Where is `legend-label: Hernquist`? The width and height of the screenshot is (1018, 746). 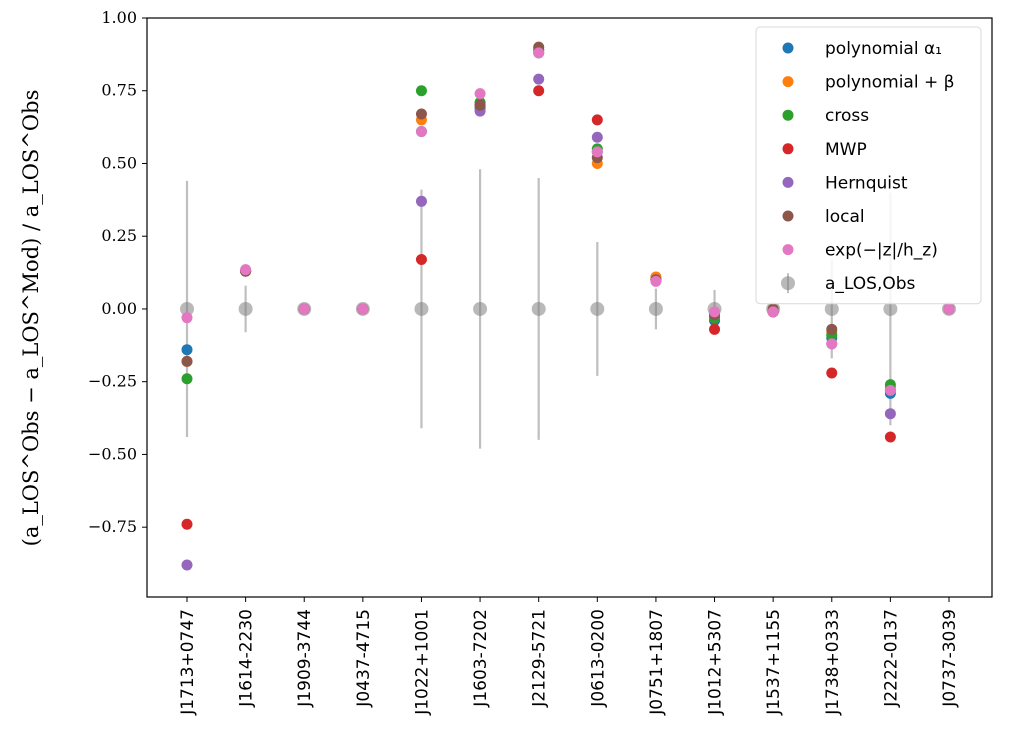
legend-label: Hernquist is located at coordinates (866, 183).